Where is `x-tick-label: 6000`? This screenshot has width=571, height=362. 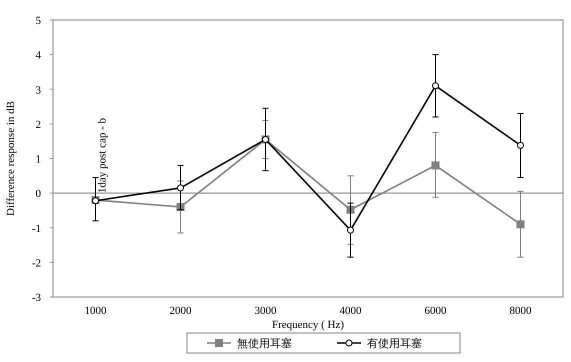 x-tick-label: 6000 is located at coordinates (435, 311).